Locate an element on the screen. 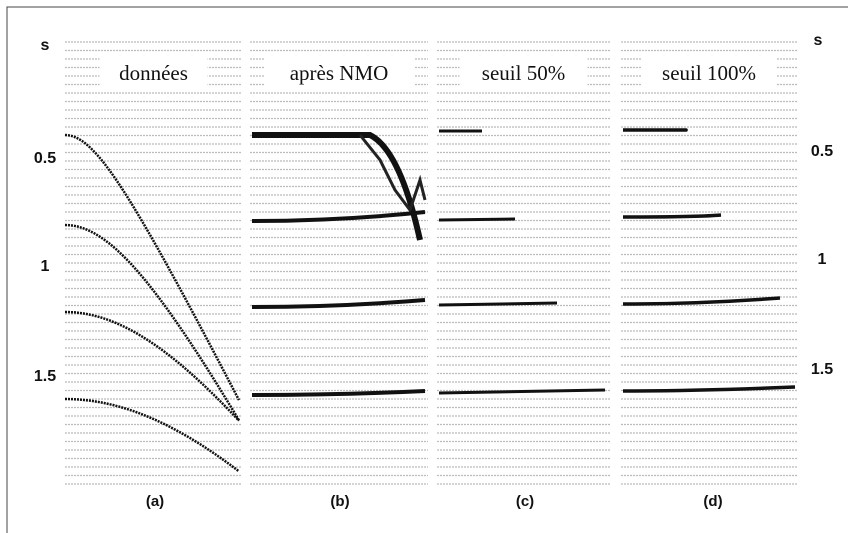 Image resolution: width=848 pixels, height=533 pixels. panel-title: seuil 100% is located at coordinates (709, 73).